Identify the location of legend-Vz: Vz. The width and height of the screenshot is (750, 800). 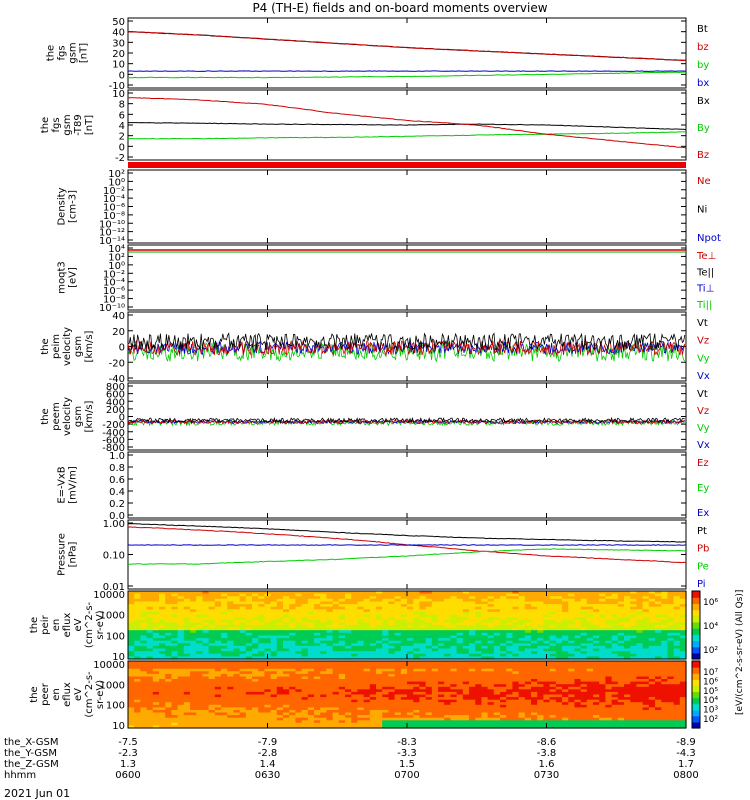
(703, 341).